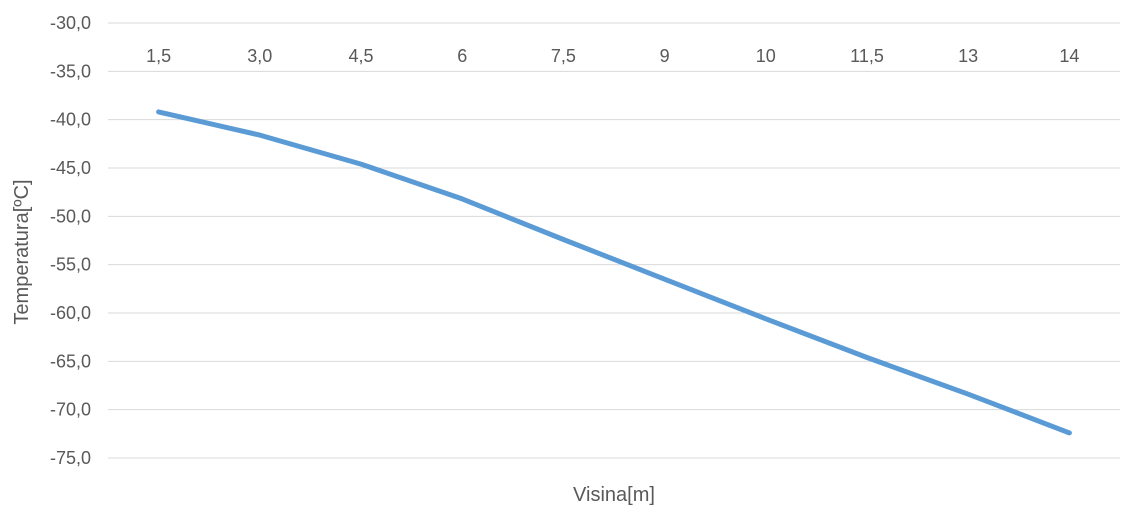 This screenshot has height=513, width=1121. Describe the element at coordinates (158, 56) in the screenshot. I see `x-tick-label: 1,5` at that location.